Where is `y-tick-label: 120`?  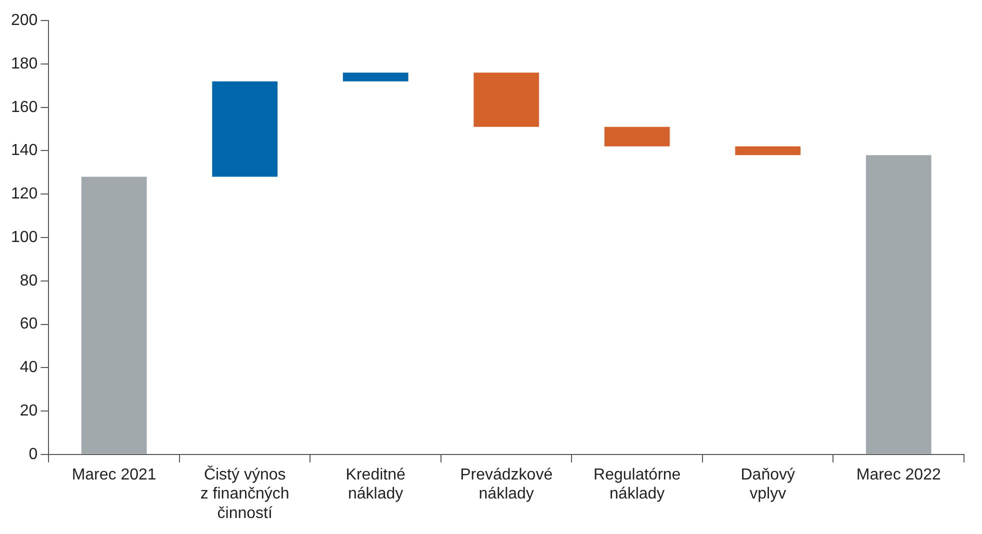 y-tick-label: 120 is located at coordinates (24, 194).